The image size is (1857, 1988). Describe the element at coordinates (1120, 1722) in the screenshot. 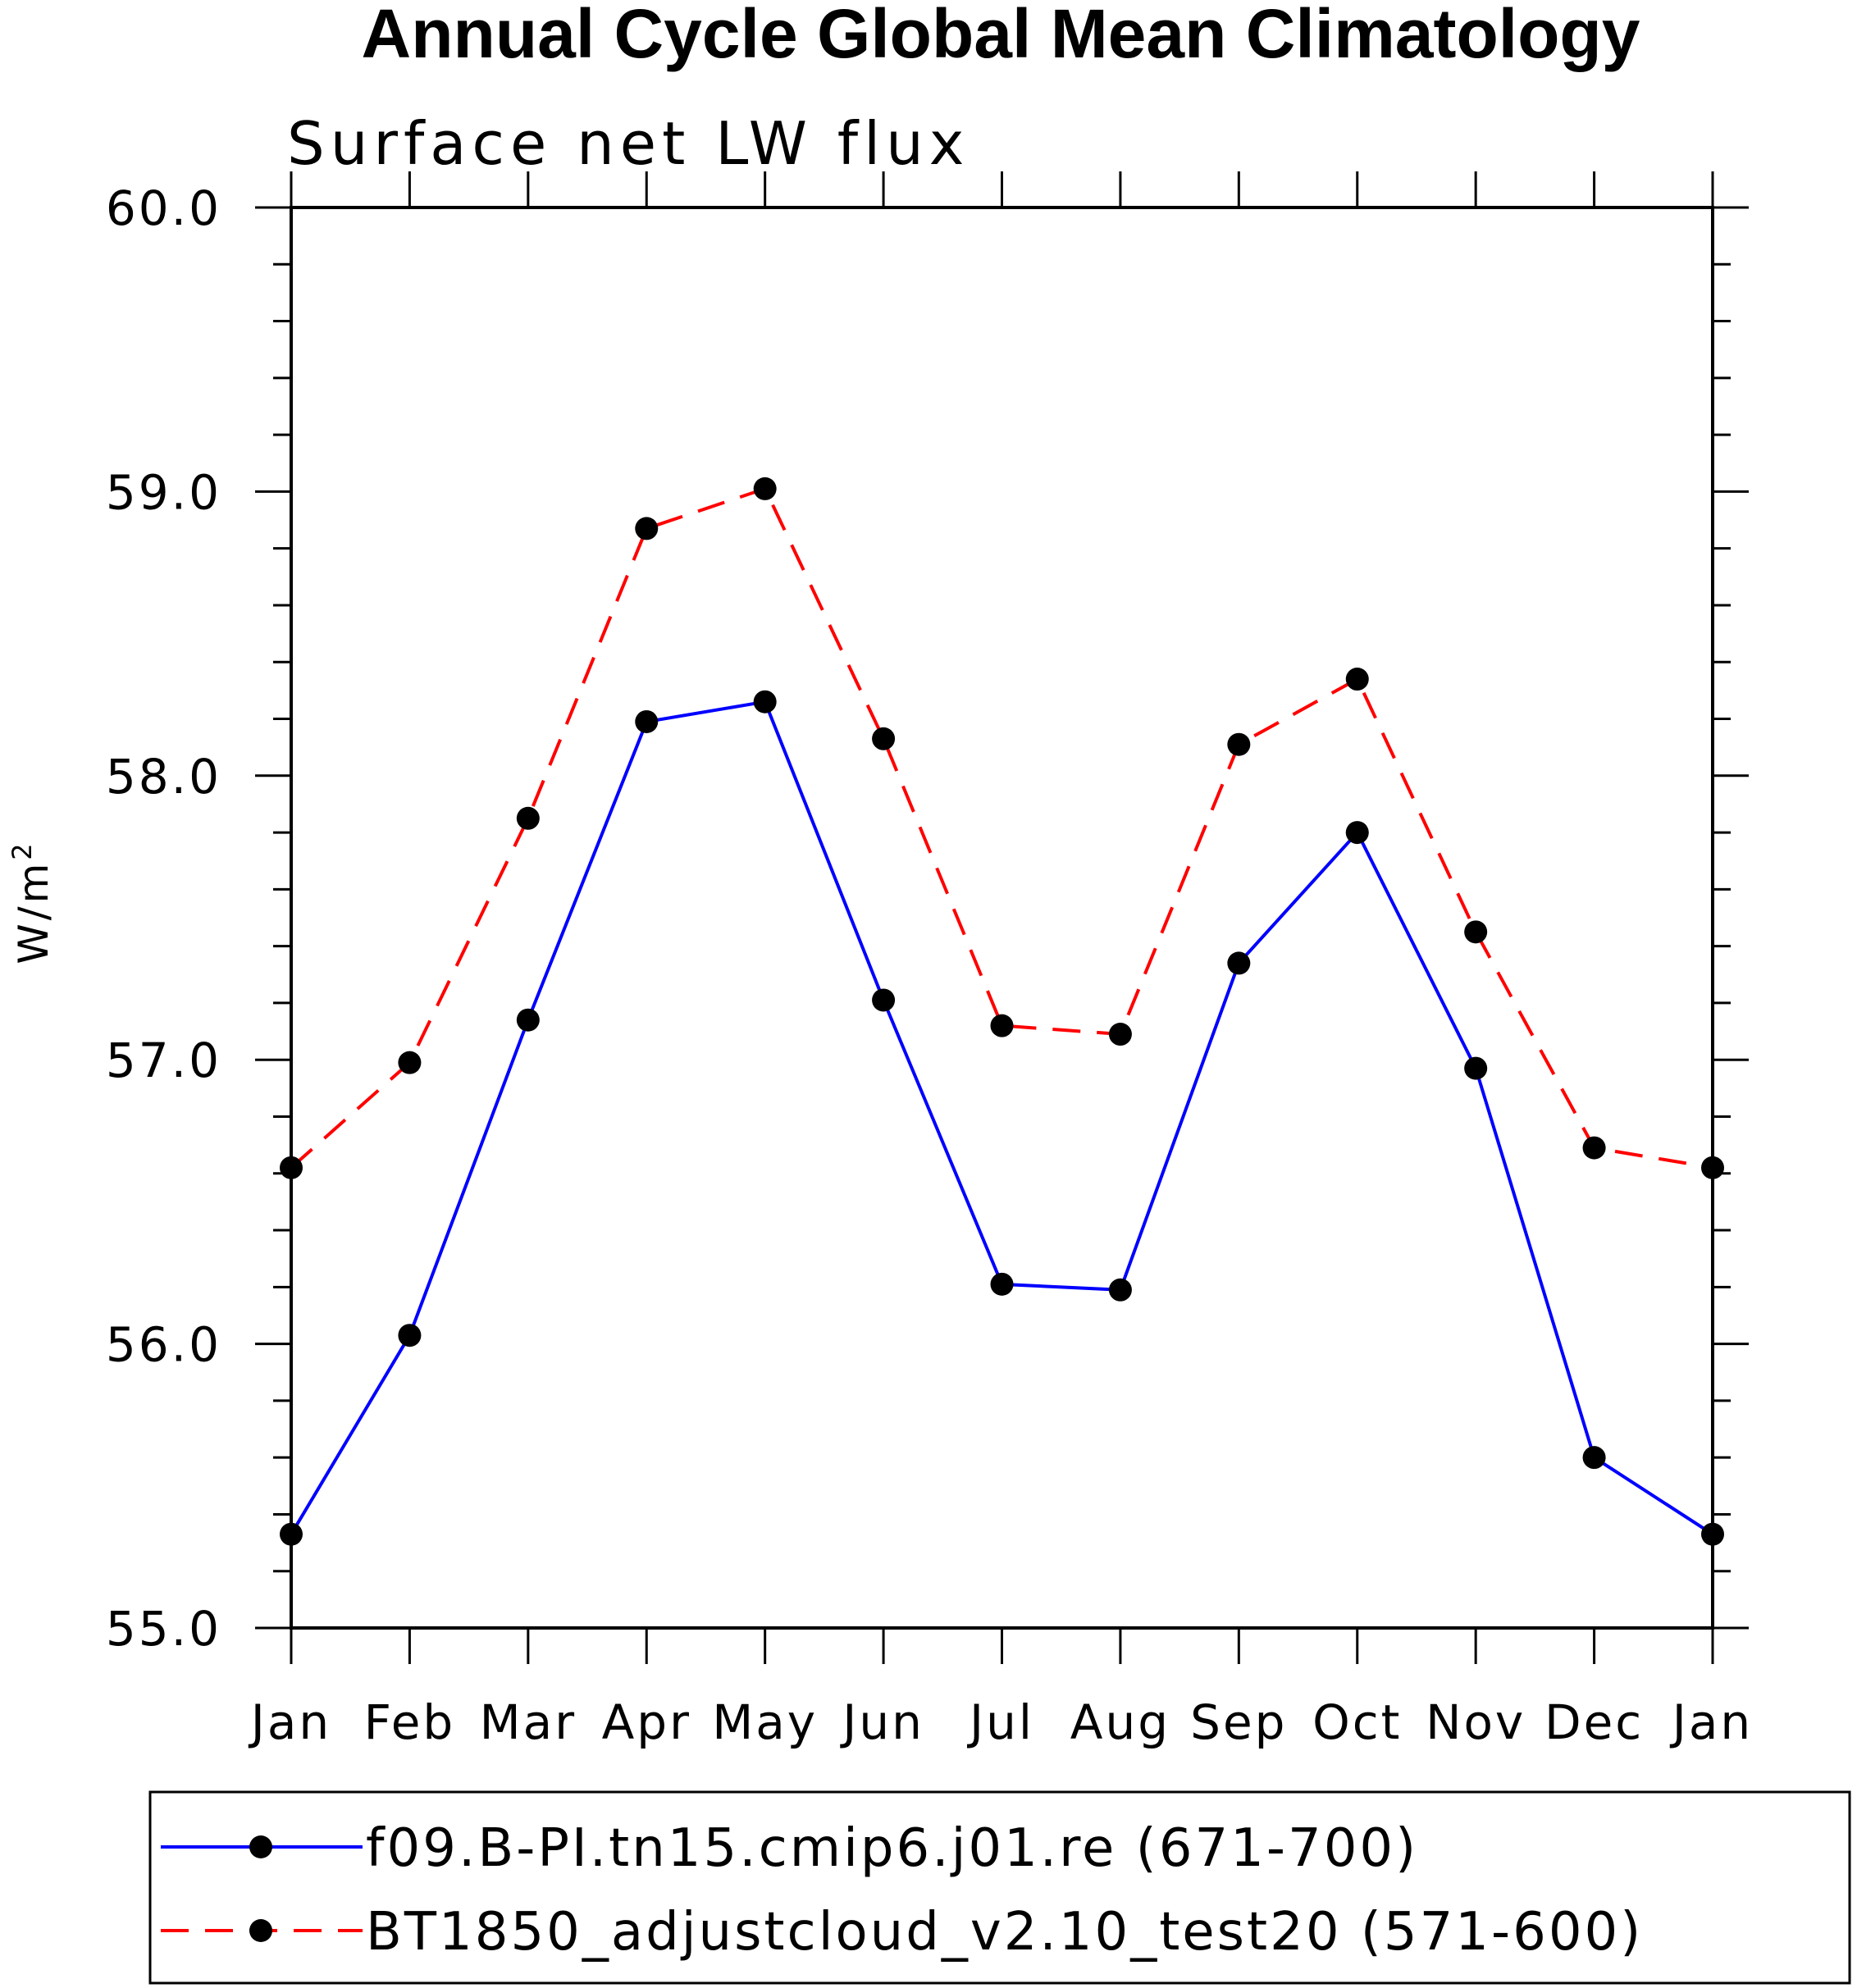

I see `x-tick-label: Aug` at that location.